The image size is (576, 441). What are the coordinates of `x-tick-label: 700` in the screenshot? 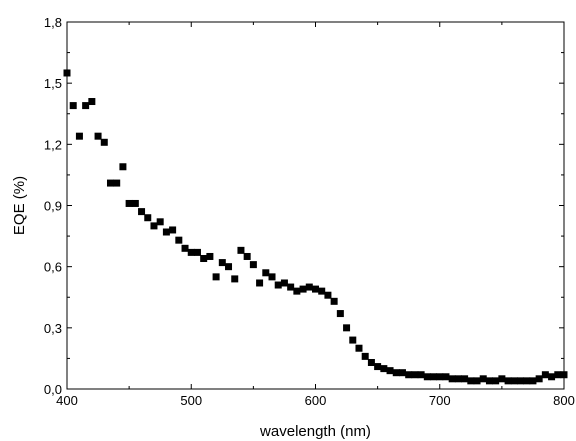 It's located at (440, 400).